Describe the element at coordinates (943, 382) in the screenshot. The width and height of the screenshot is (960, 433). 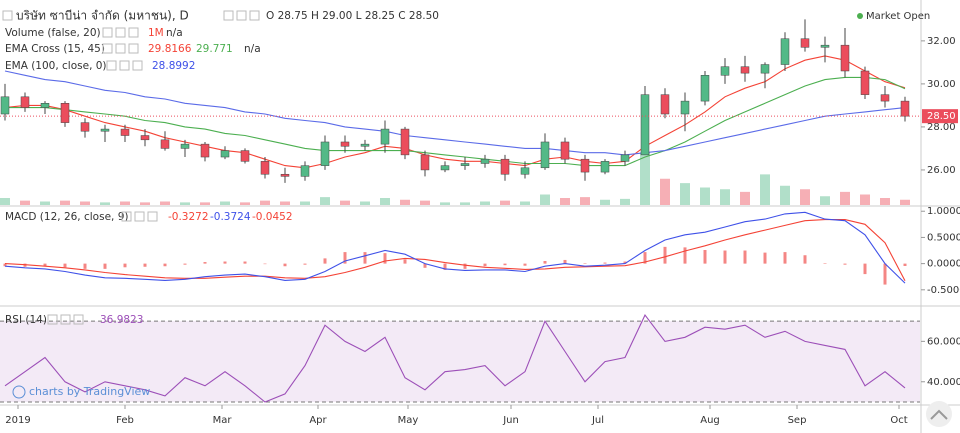
I see `y-tick-label: 40.0000` at that location.